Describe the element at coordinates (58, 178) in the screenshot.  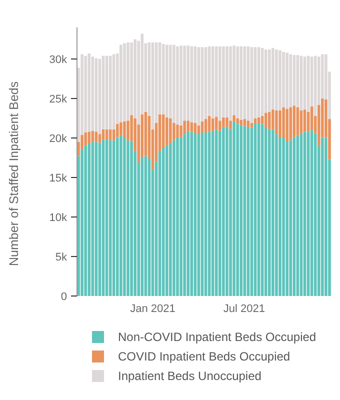
I see `y-tick-label: 15k` at that location.